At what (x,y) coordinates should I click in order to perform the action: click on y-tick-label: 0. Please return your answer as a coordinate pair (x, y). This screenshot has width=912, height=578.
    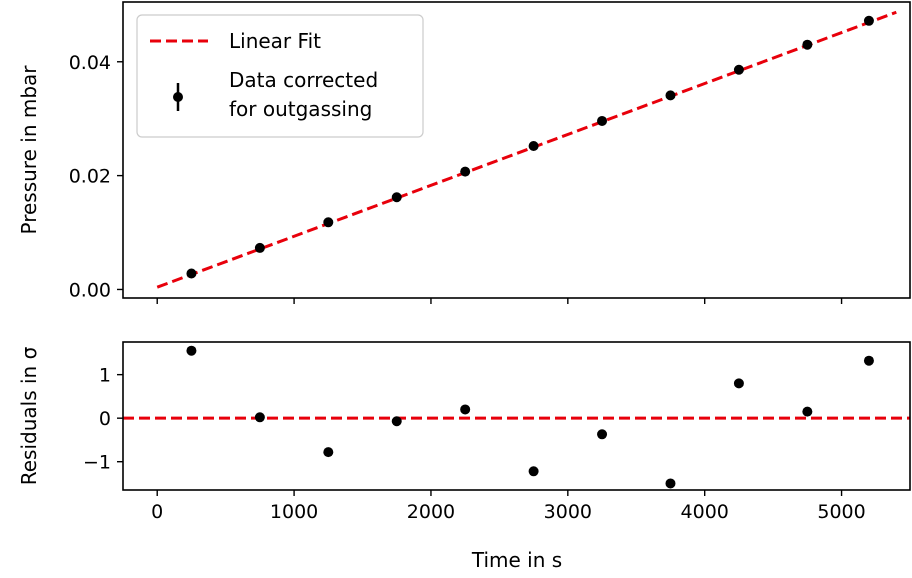
    Looking at the image, I should click on (105, 419).